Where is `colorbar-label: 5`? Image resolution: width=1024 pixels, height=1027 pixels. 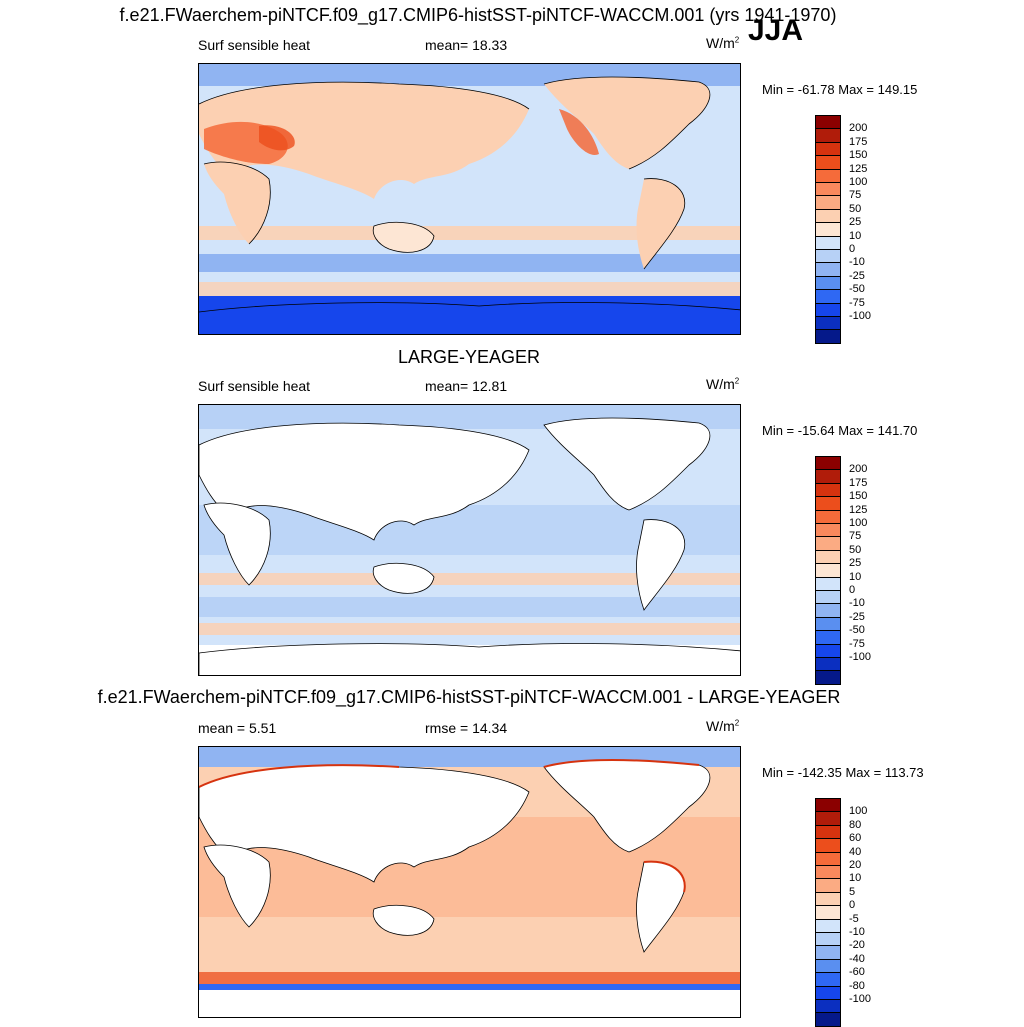
colorbar-label: 5 is located at coordinates (852, 891).